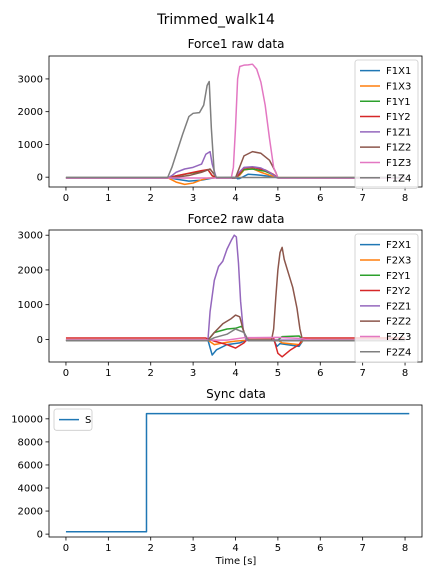  What do you see at coordinates (398, 132) in the screenshot?
I see `legend-label-f1z1: F1Z1` at bounding box center [398, 132].